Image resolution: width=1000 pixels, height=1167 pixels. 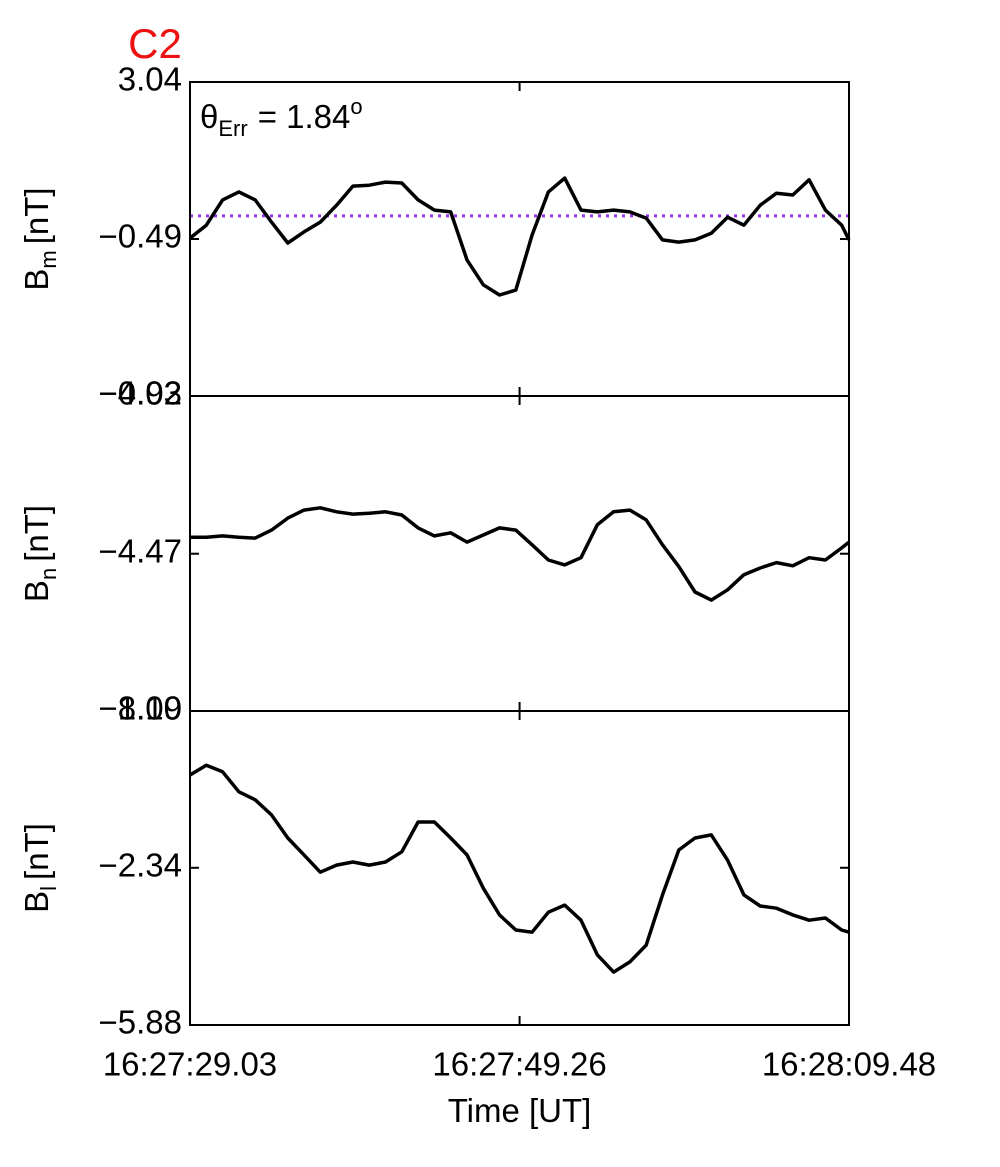 I want to click on x-tick-label: 16:27:29.03, so click(x=190, y=1064).